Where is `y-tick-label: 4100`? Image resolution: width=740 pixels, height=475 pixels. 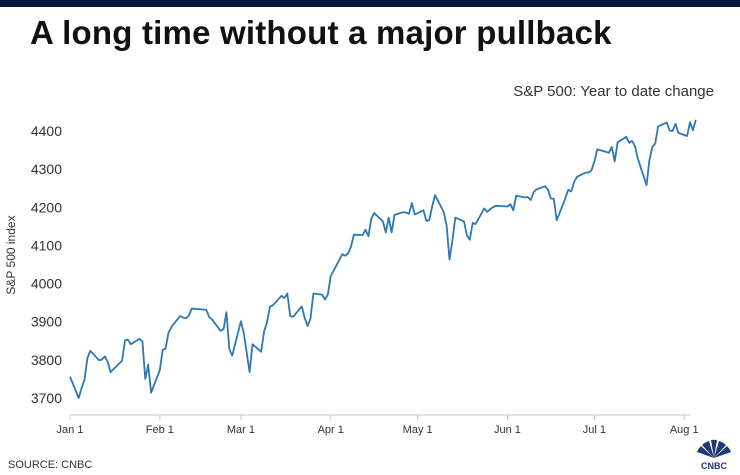 y-tick-label: 4100 is located at coordinates (46, 245).